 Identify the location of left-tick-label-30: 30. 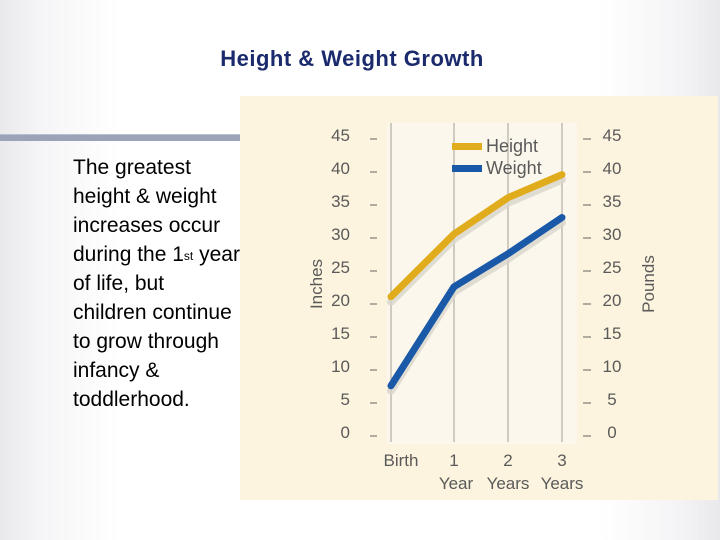
(340, 234).